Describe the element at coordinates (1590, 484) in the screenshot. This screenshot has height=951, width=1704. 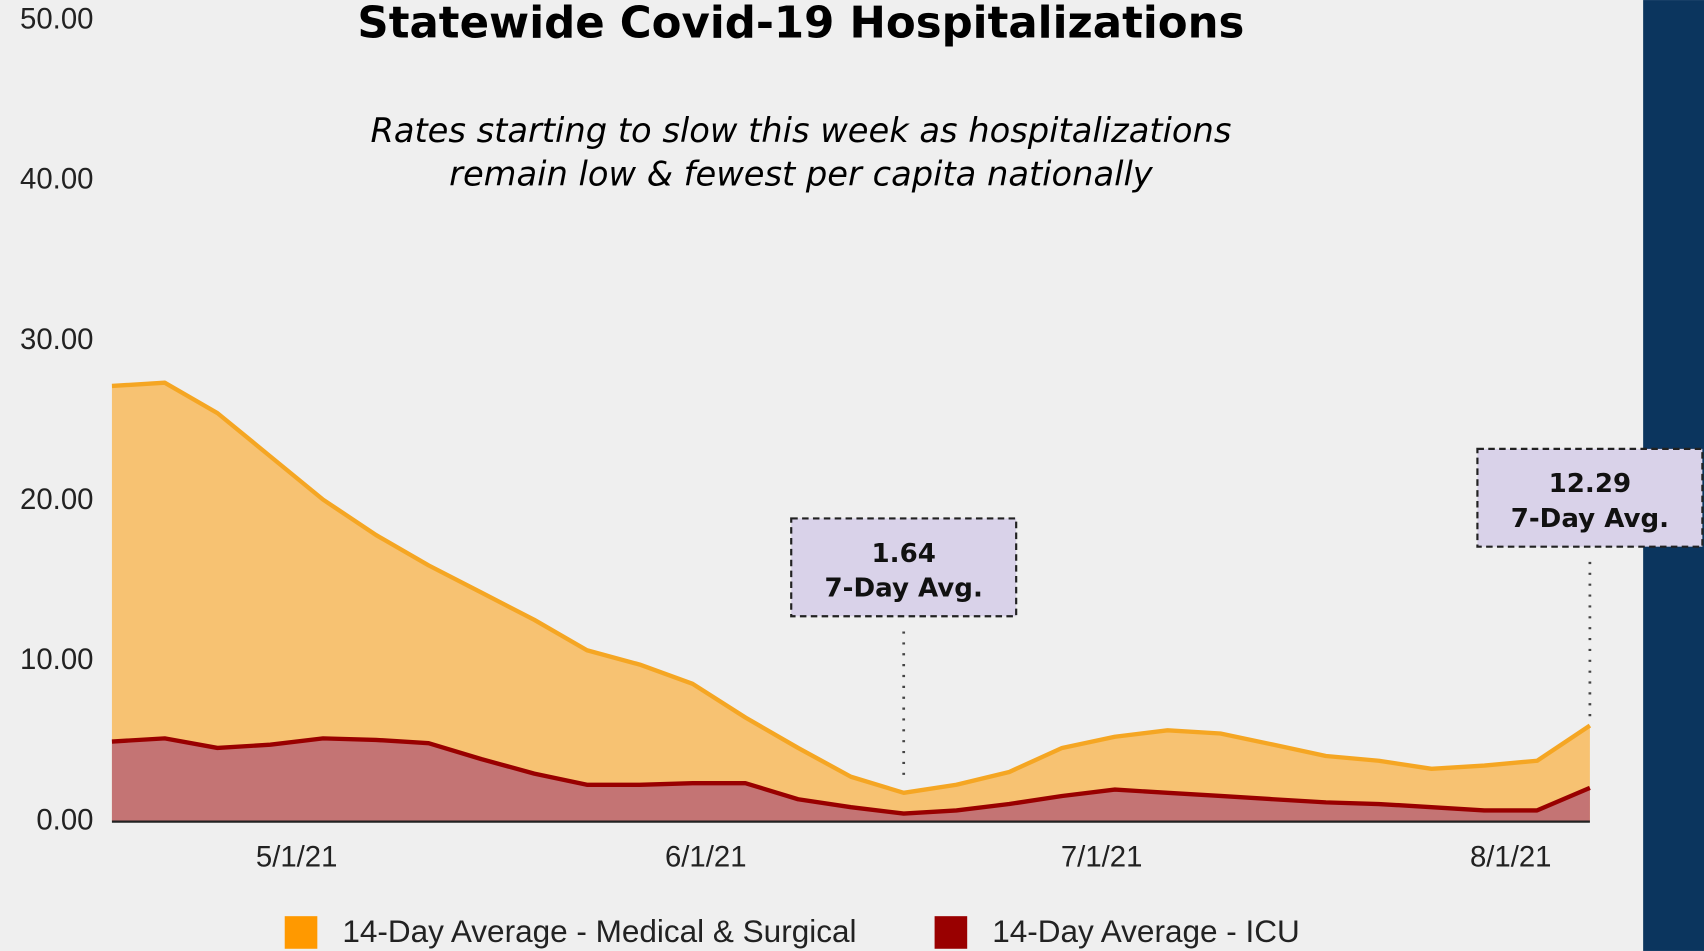
I see `annotation-text: 12.29` at that location.